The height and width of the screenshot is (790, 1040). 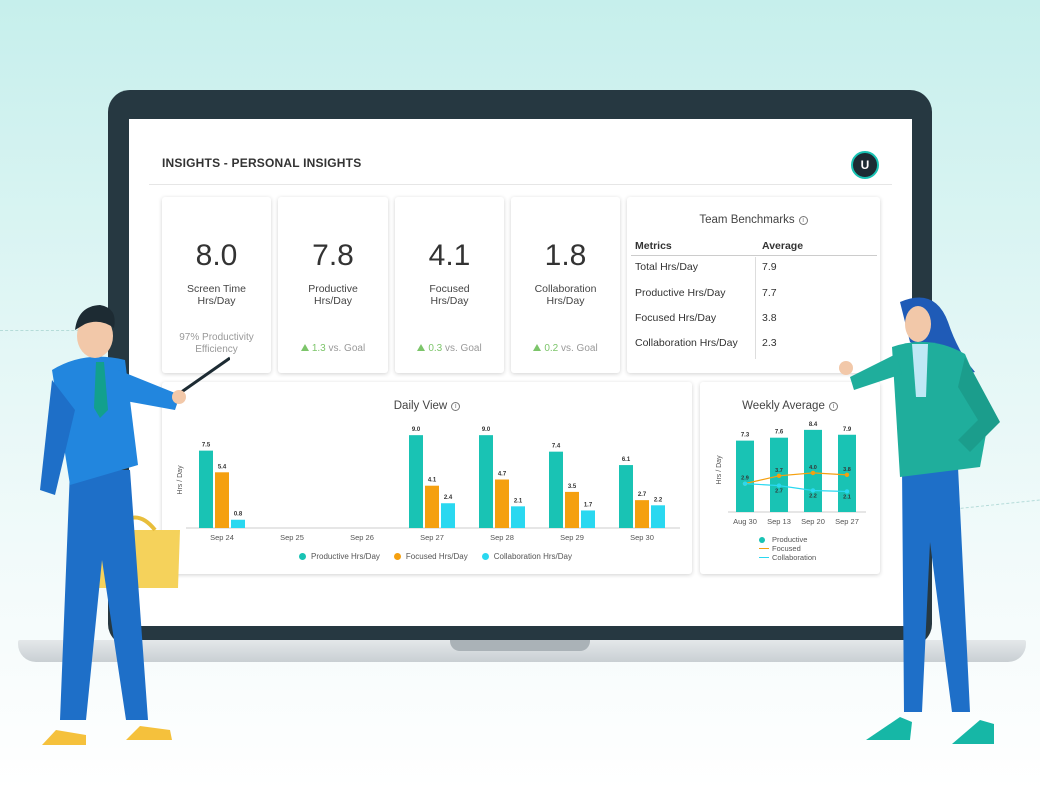 What do you see at coordinates (449, 255) in the screenshot?
I see `stat-value: 4.1` at bounding box center [449, 255].